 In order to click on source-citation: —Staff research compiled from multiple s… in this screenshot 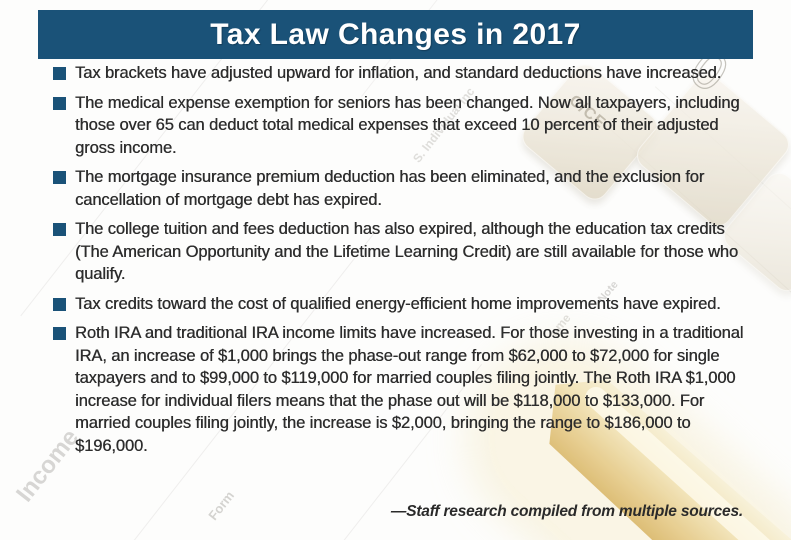, I will do `click(566, 511)`.